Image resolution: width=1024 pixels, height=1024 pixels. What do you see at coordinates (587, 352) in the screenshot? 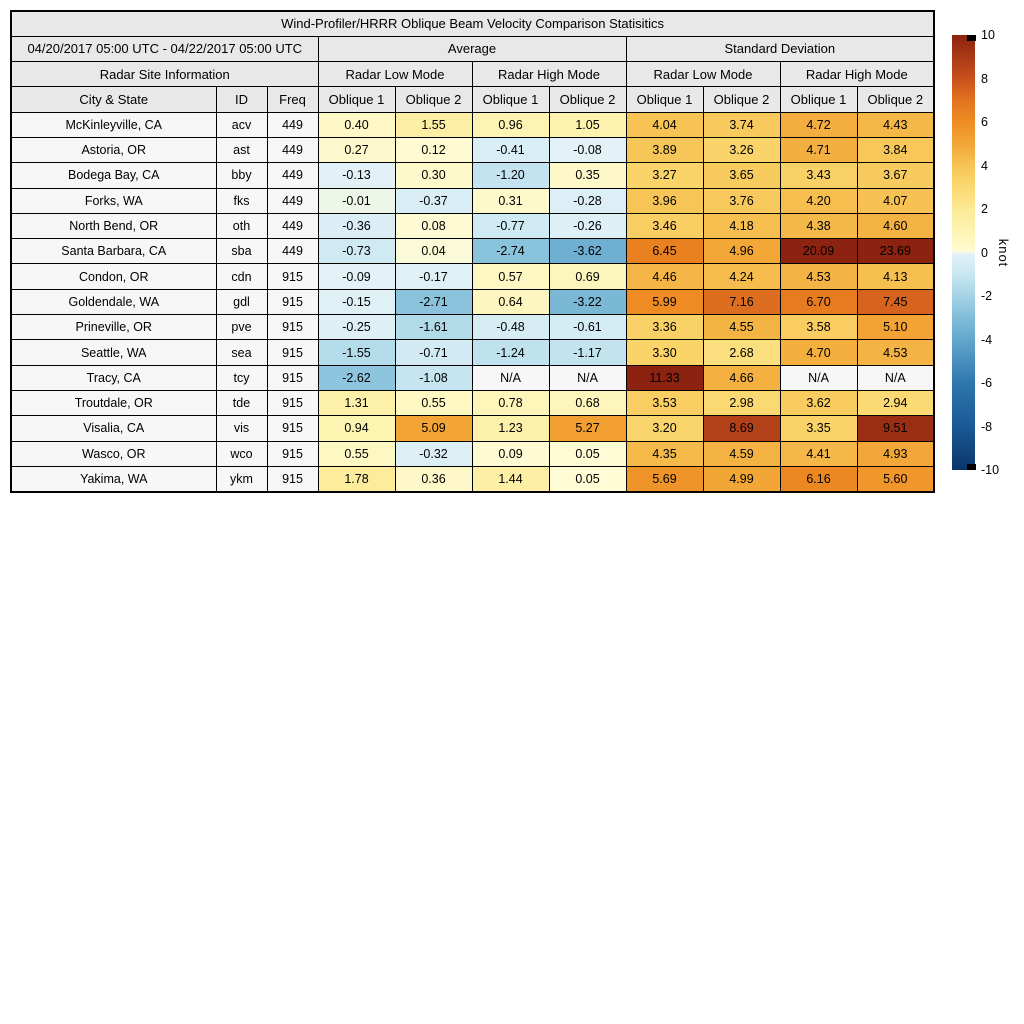
I see `value-cell: -1.17` at bounding box center [587, 352].